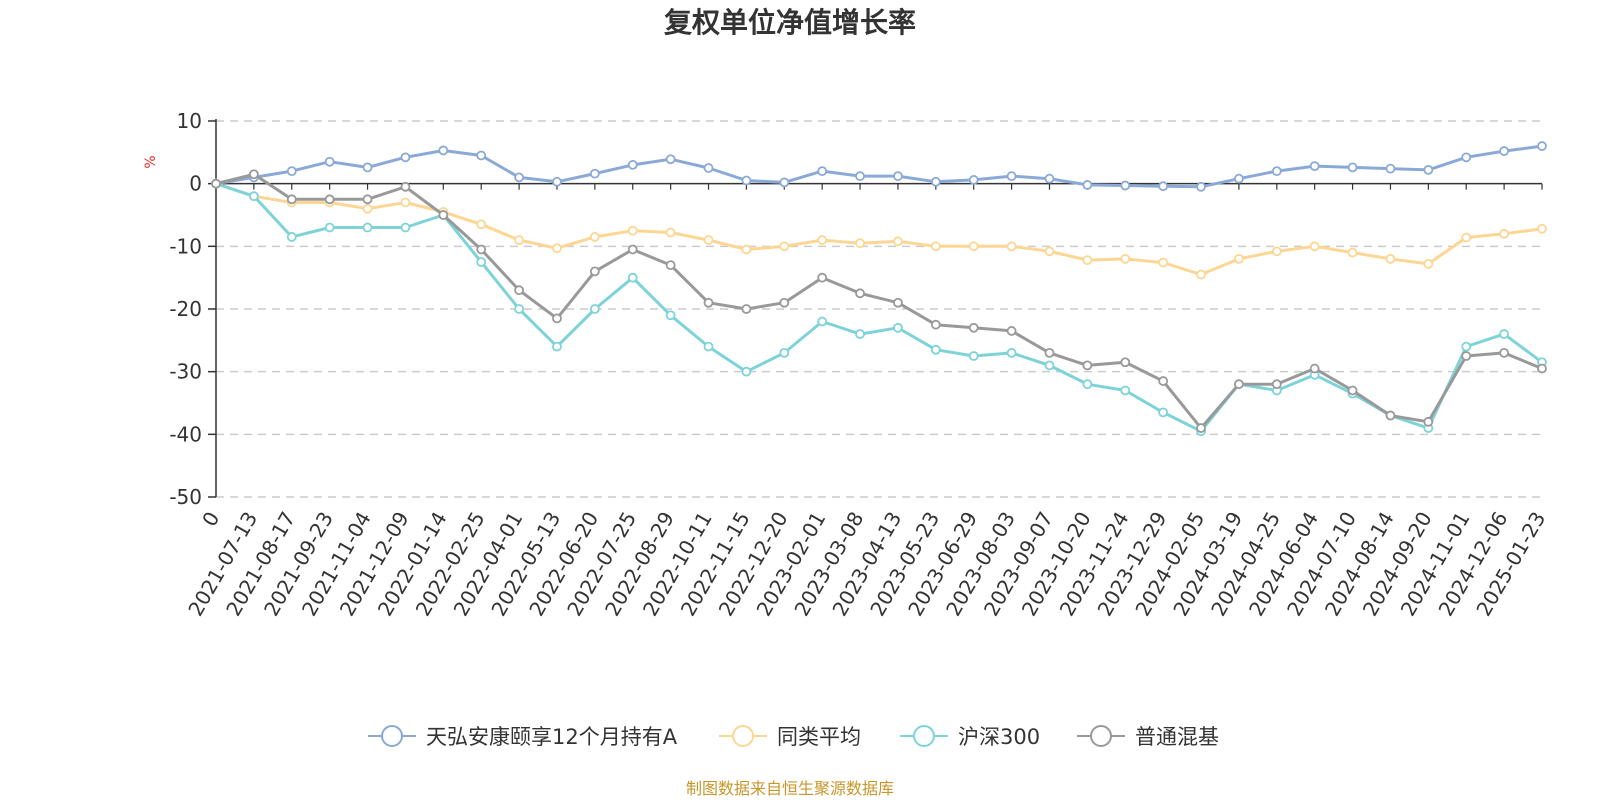 This screenshot has width=1600, height=800. I want to click on y-tick-label: -40, so click(185, 434).